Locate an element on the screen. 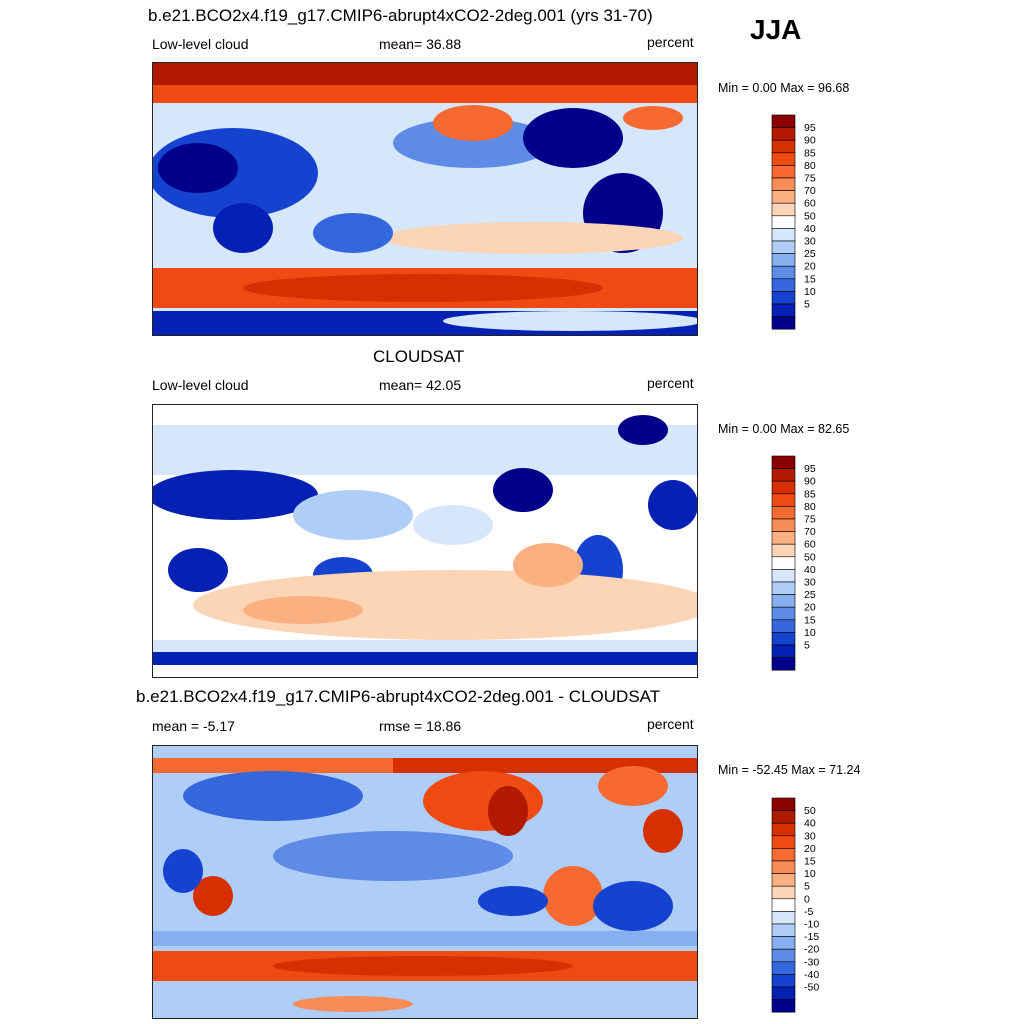 Image resolution: width=1024 pixels, height=1024 pixels. panel-2-minmax: Min = 0.00 Max = 82.65 is located at coordinates (784, 429).